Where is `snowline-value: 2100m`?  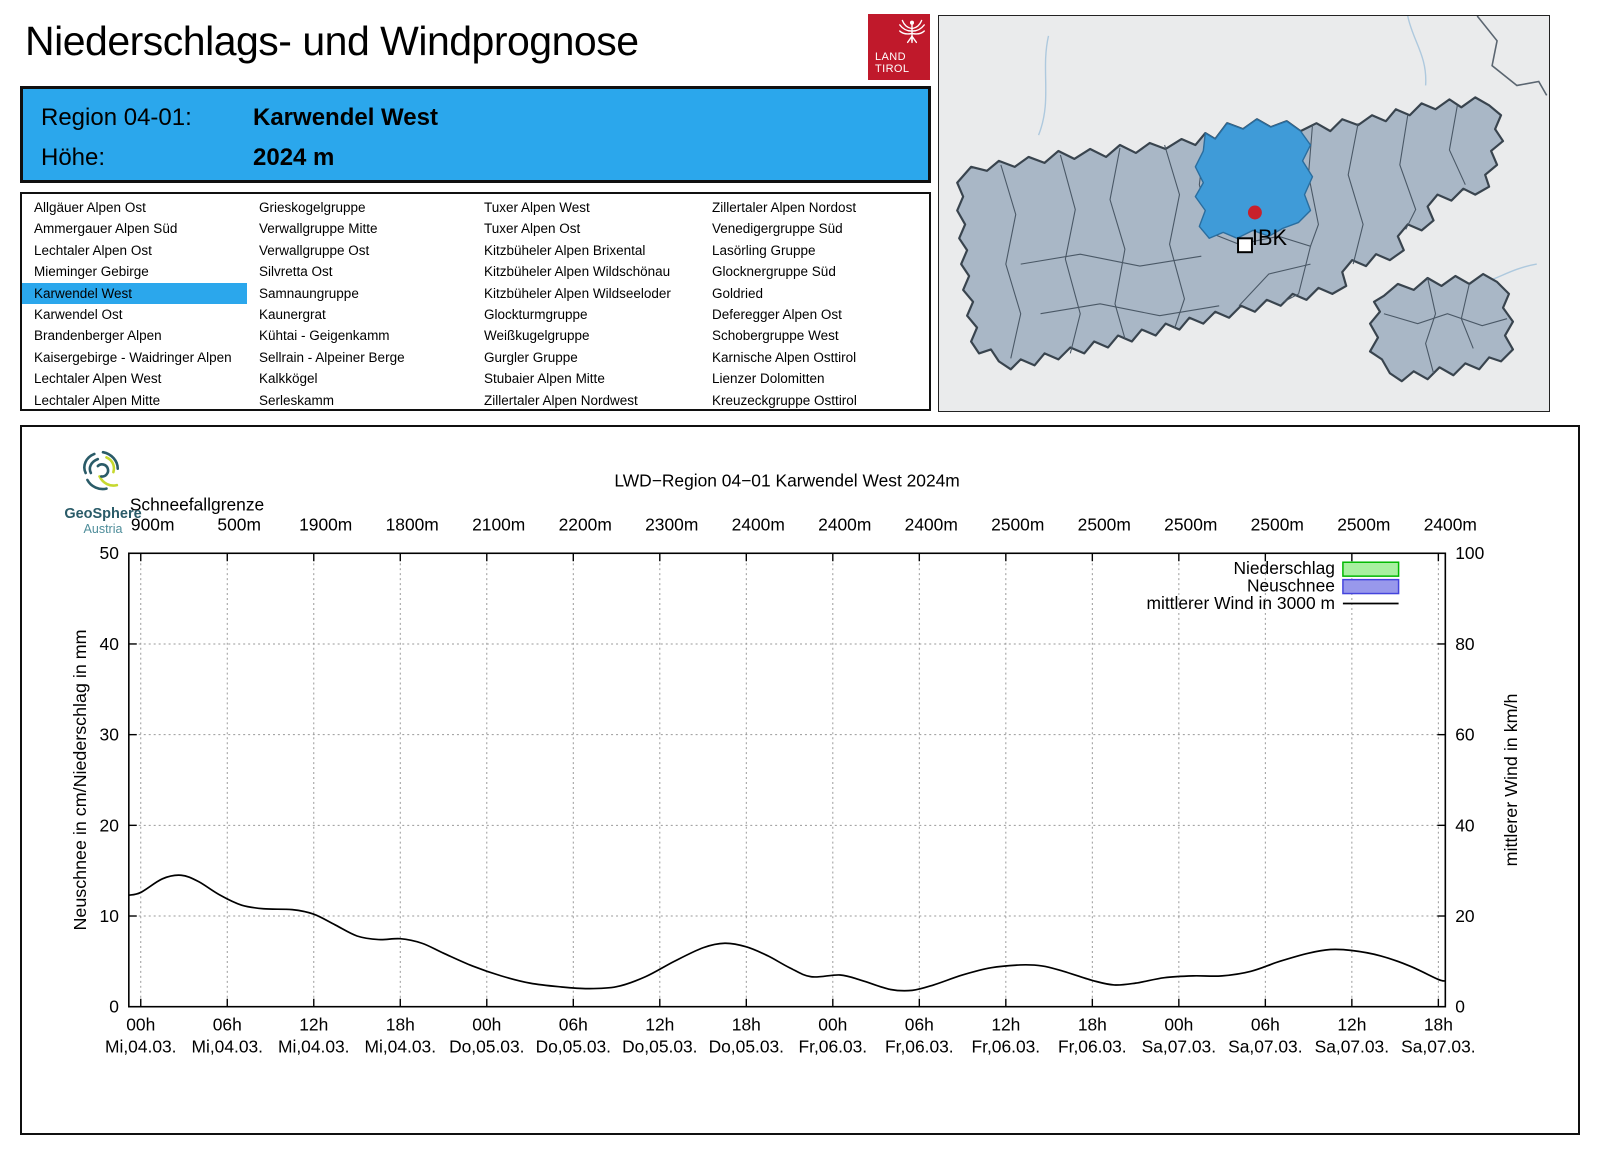 snowline-value: 2100m is located at coordinates (498, 524).